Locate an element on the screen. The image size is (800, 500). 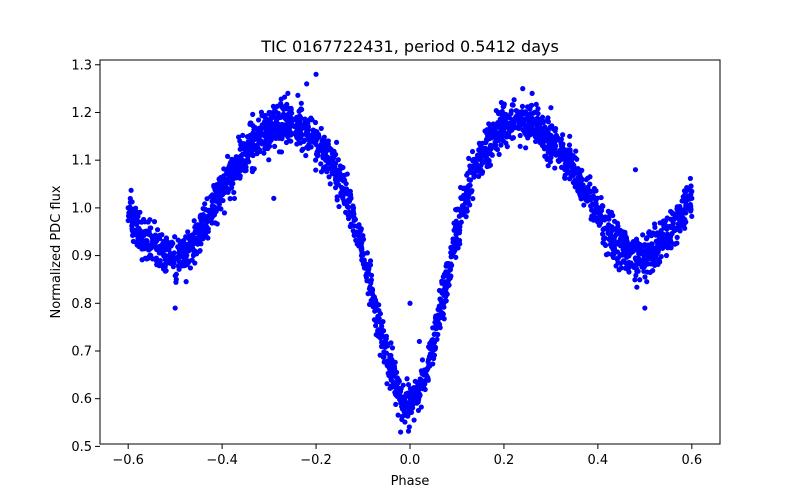
x-tick-label: 0.0 is located at coordinates (410, 460).